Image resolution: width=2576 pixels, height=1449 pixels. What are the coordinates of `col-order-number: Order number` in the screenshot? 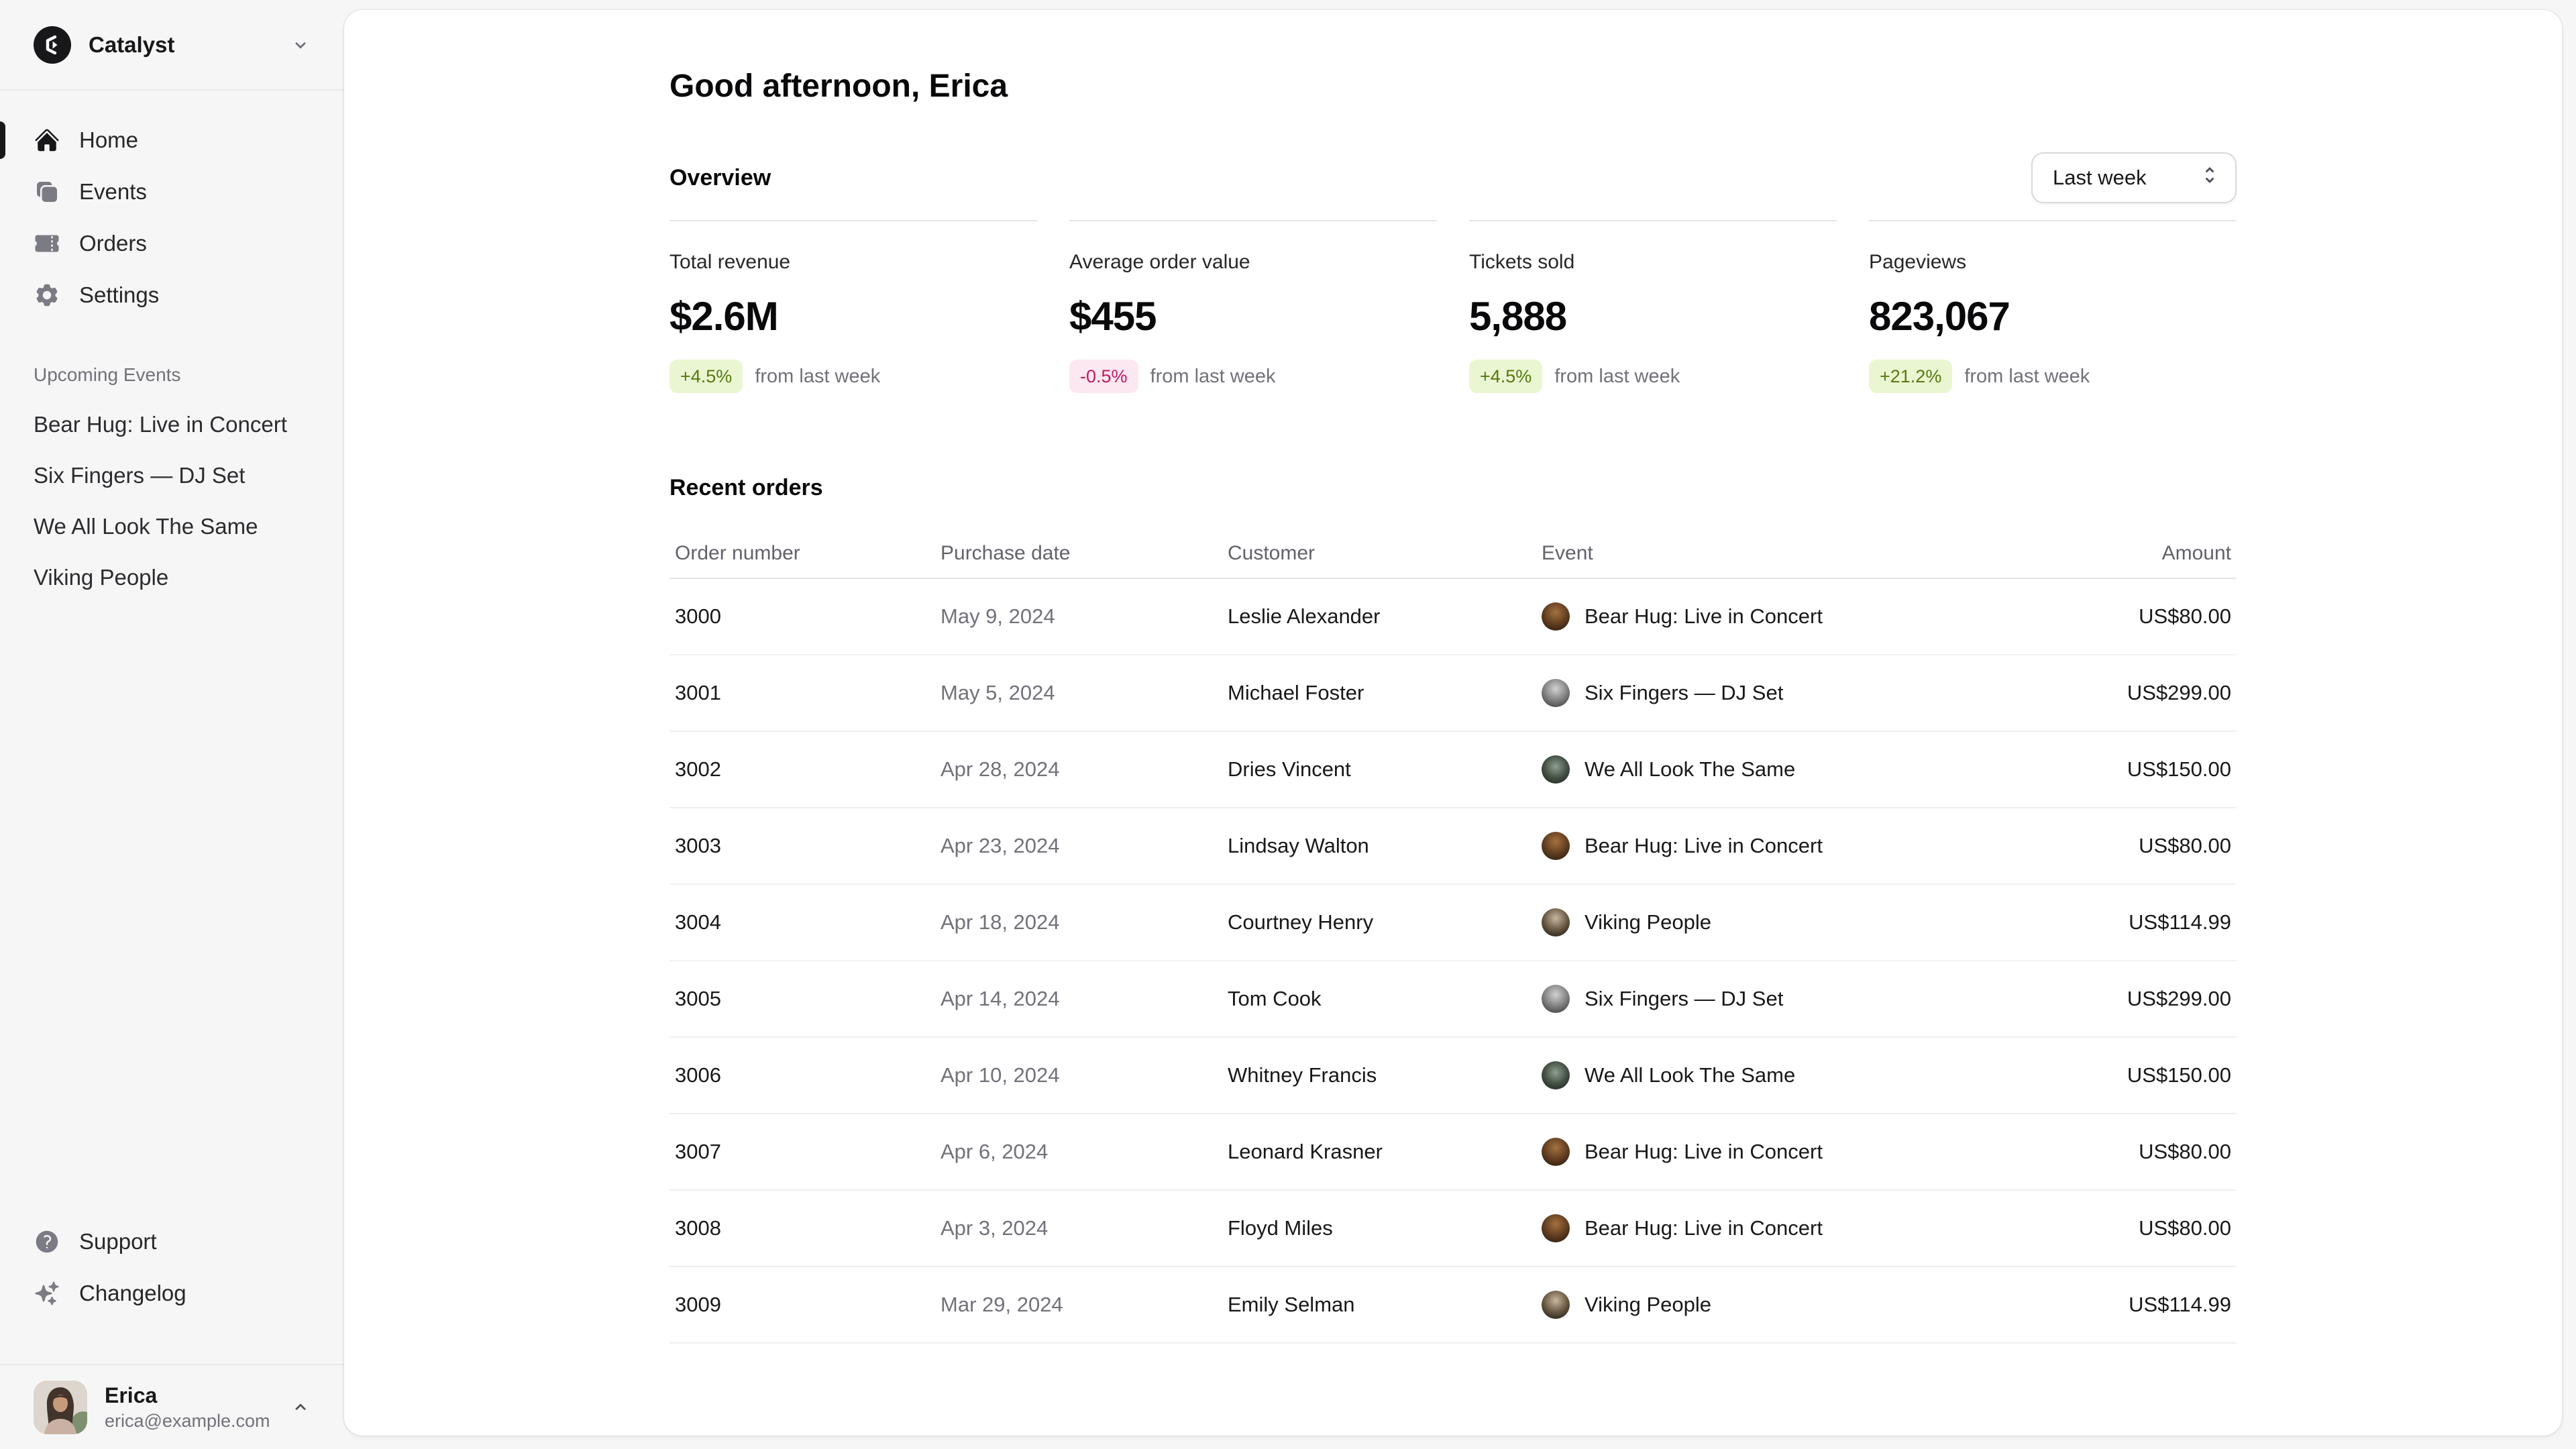 It's located at (802, 554).